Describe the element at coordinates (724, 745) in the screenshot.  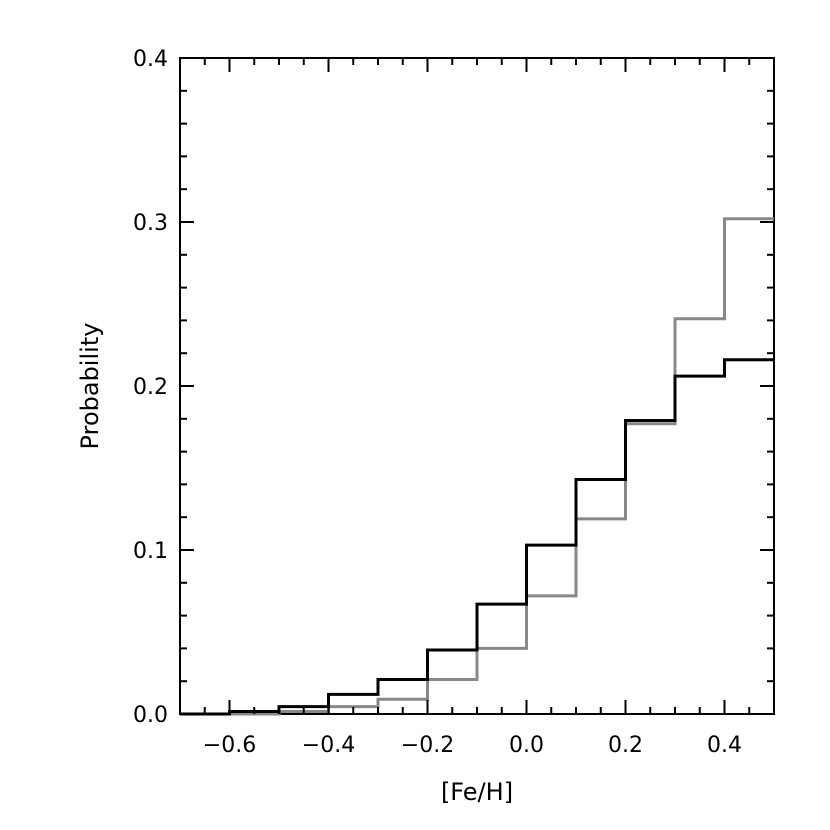
I see `x-tick-label: 0.4` at that location.